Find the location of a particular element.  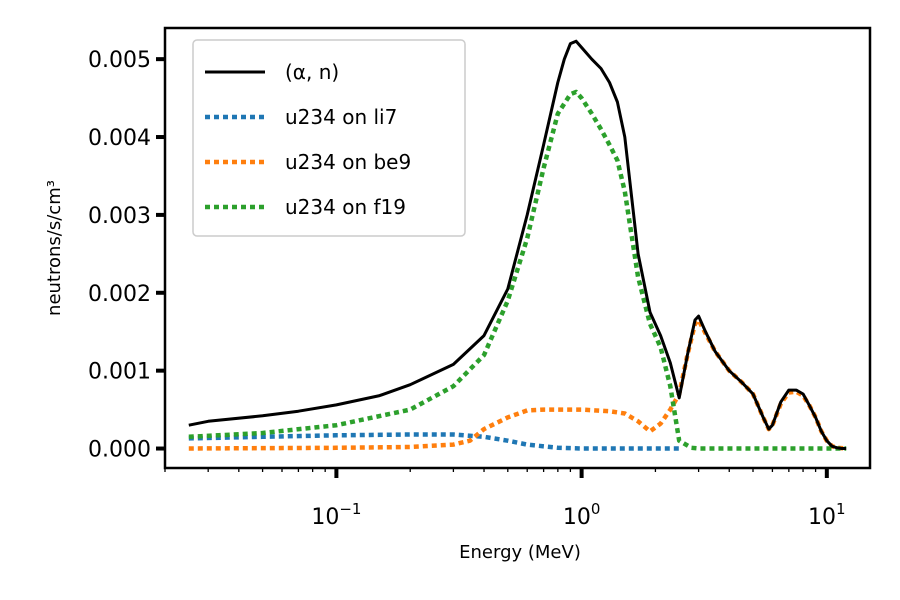

y-tick-label: 0.002 is located at coordinates (119, 294).